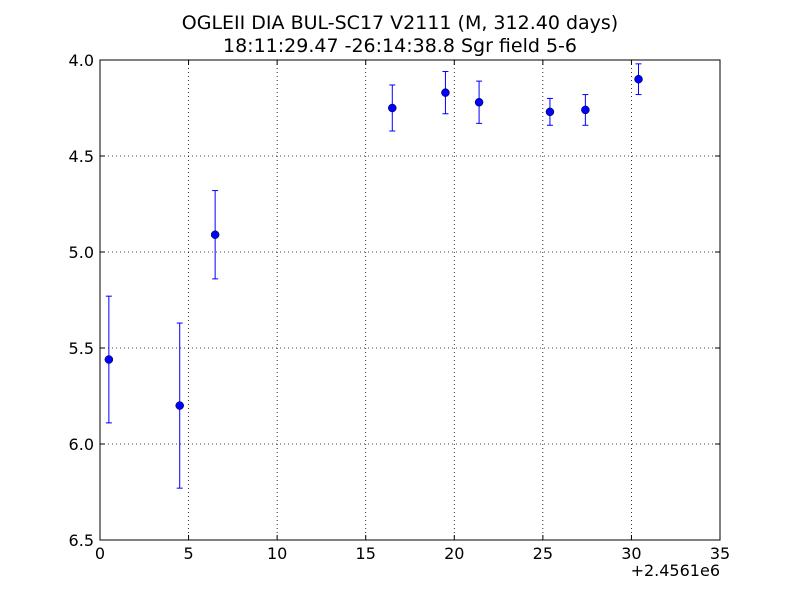 This screenshot has height=600, width=800. I want to click on y-tick-label: 6.5, so click(81, 540).